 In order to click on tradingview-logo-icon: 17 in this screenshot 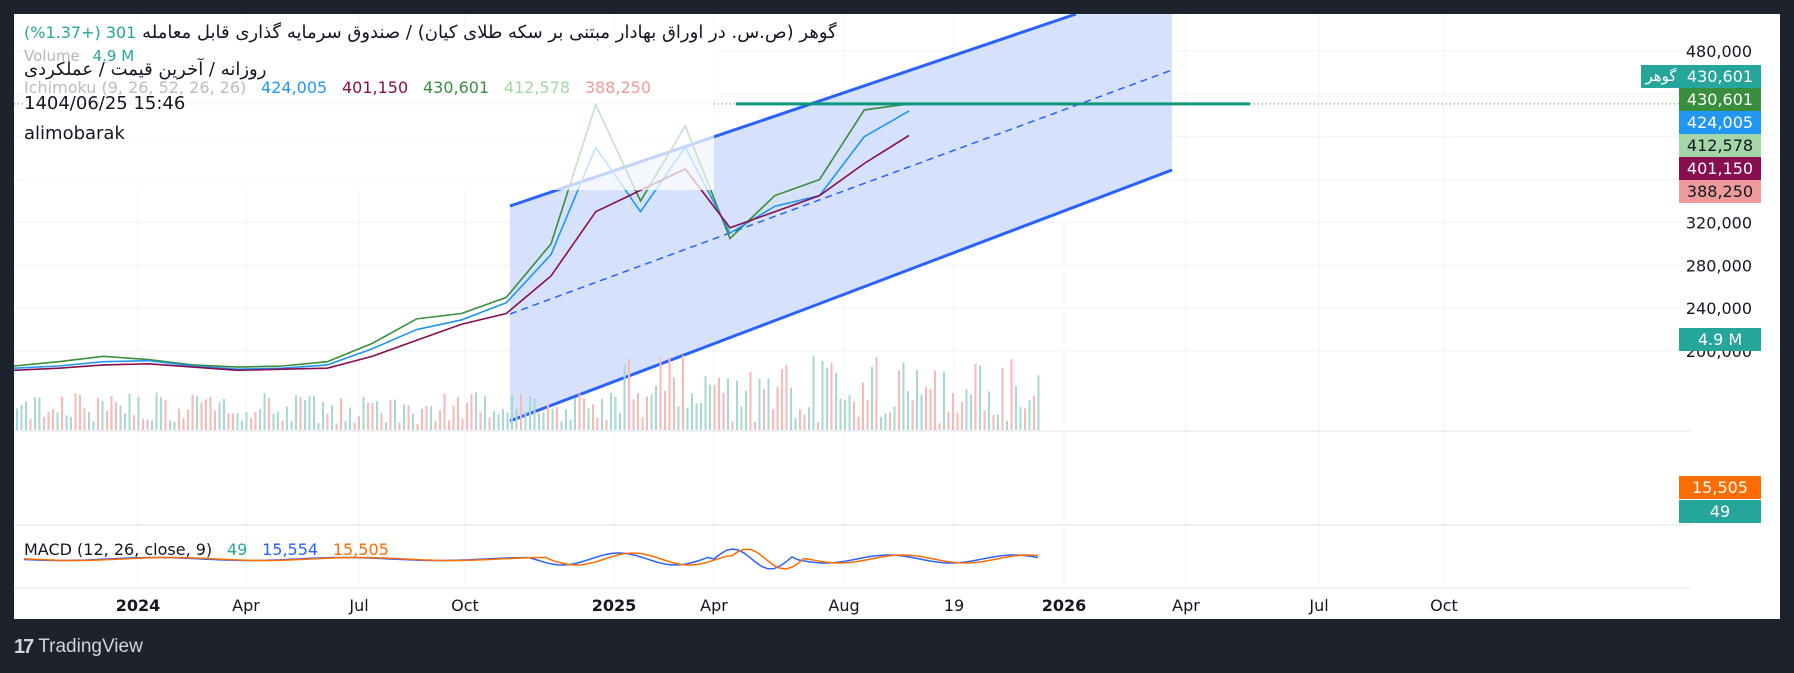, I will do `click(24, 646)`.